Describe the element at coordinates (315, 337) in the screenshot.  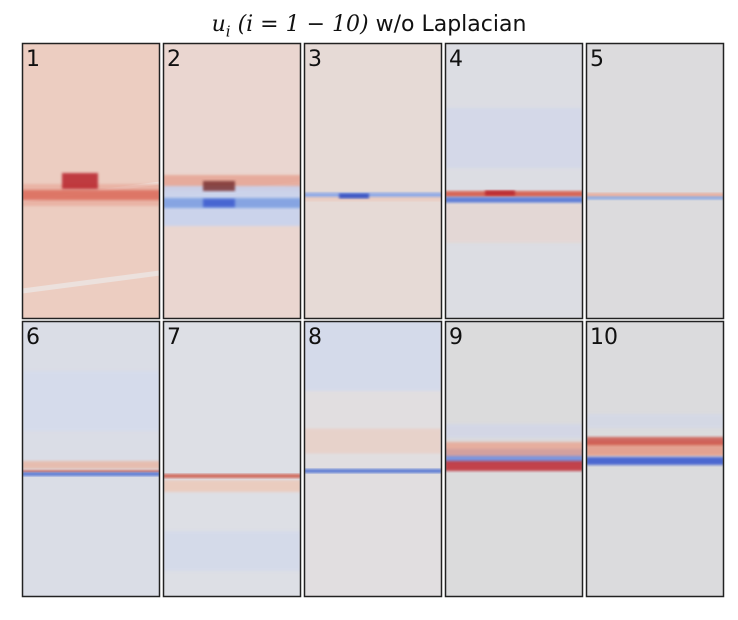
I see `panel-label: 8` at that location.